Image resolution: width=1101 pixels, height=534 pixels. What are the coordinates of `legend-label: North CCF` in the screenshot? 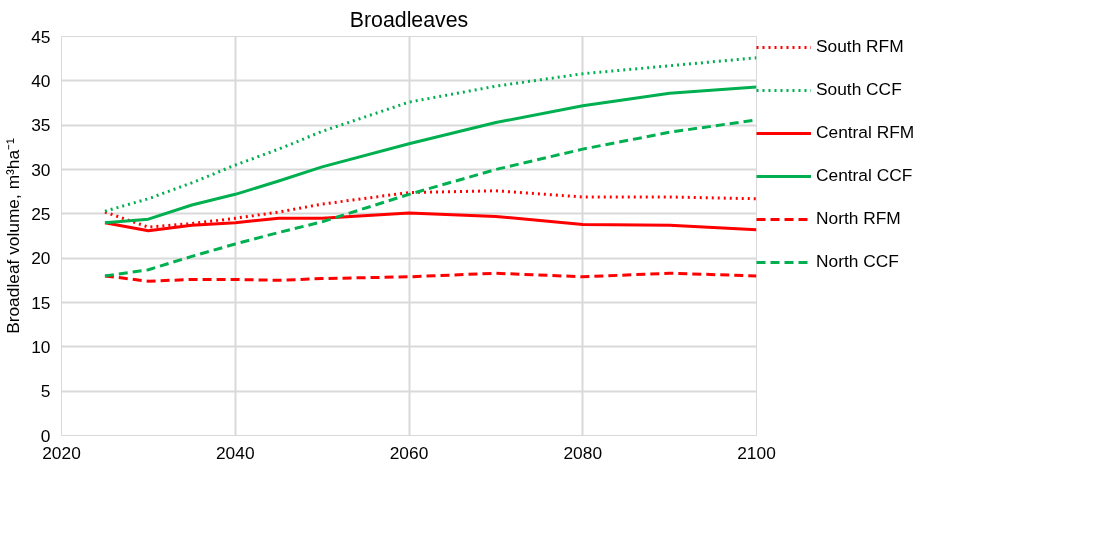 It's located at (857, 261).